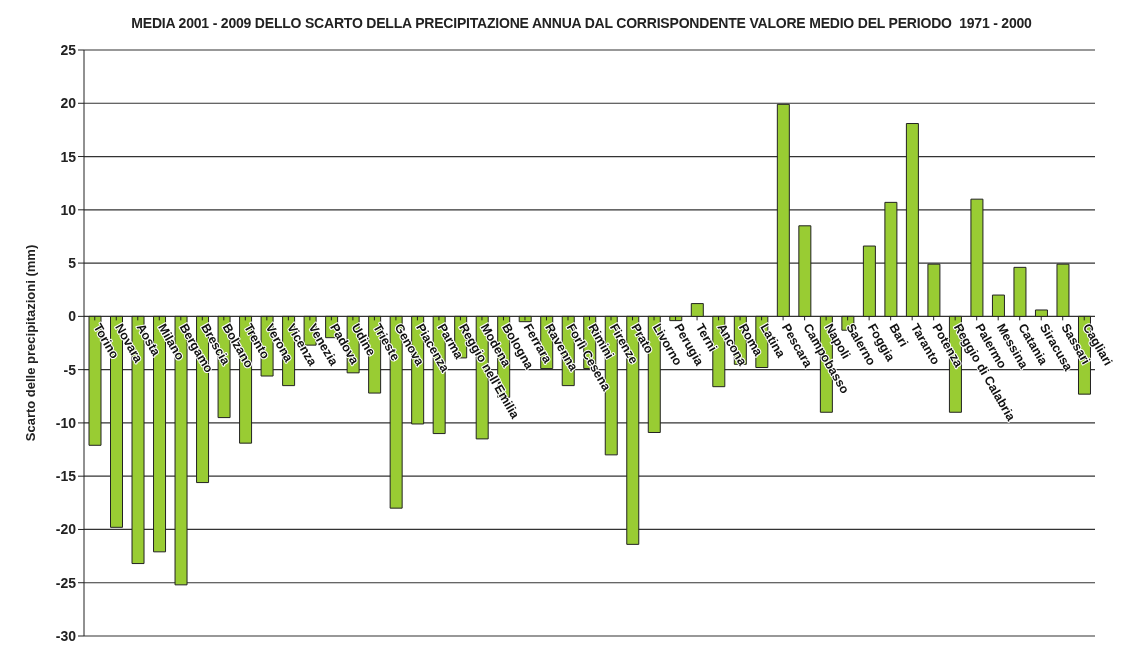 The width and height of the screenshot is (1123, 655). Describe the element at coordinates (68, 49) in the screenshot. I see `y-tick-label: 25` at that location.